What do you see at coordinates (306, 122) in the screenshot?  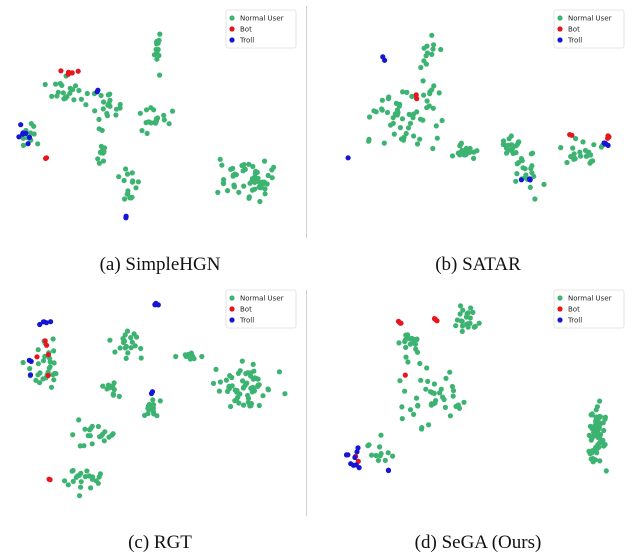 I see `divider-top` at bounding box center [306, 122].